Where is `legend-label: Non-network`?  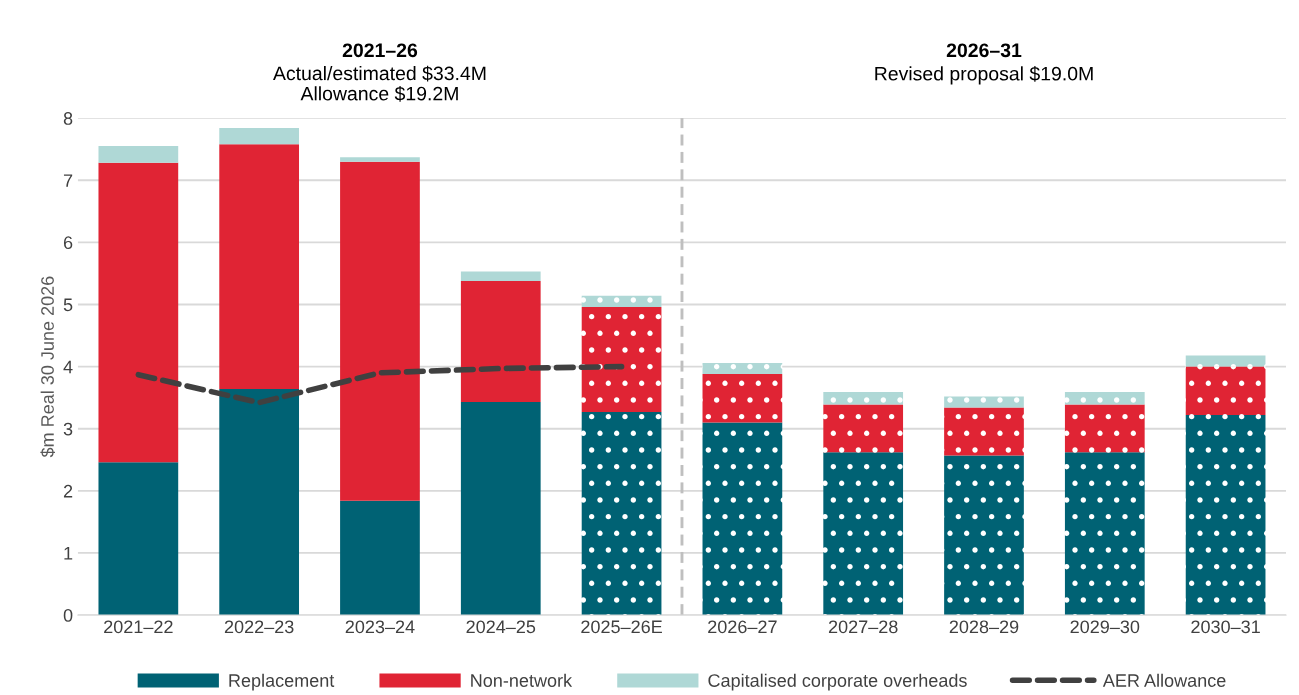 legend-label: Non-network is located at coordinates (522, 680).